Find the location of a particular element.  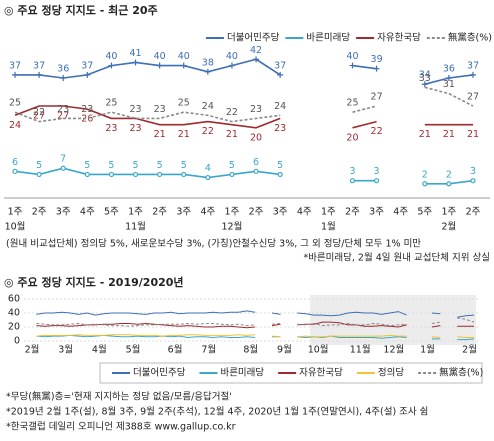

x-tick-label: 7월 is located at coordinates (208, 350).